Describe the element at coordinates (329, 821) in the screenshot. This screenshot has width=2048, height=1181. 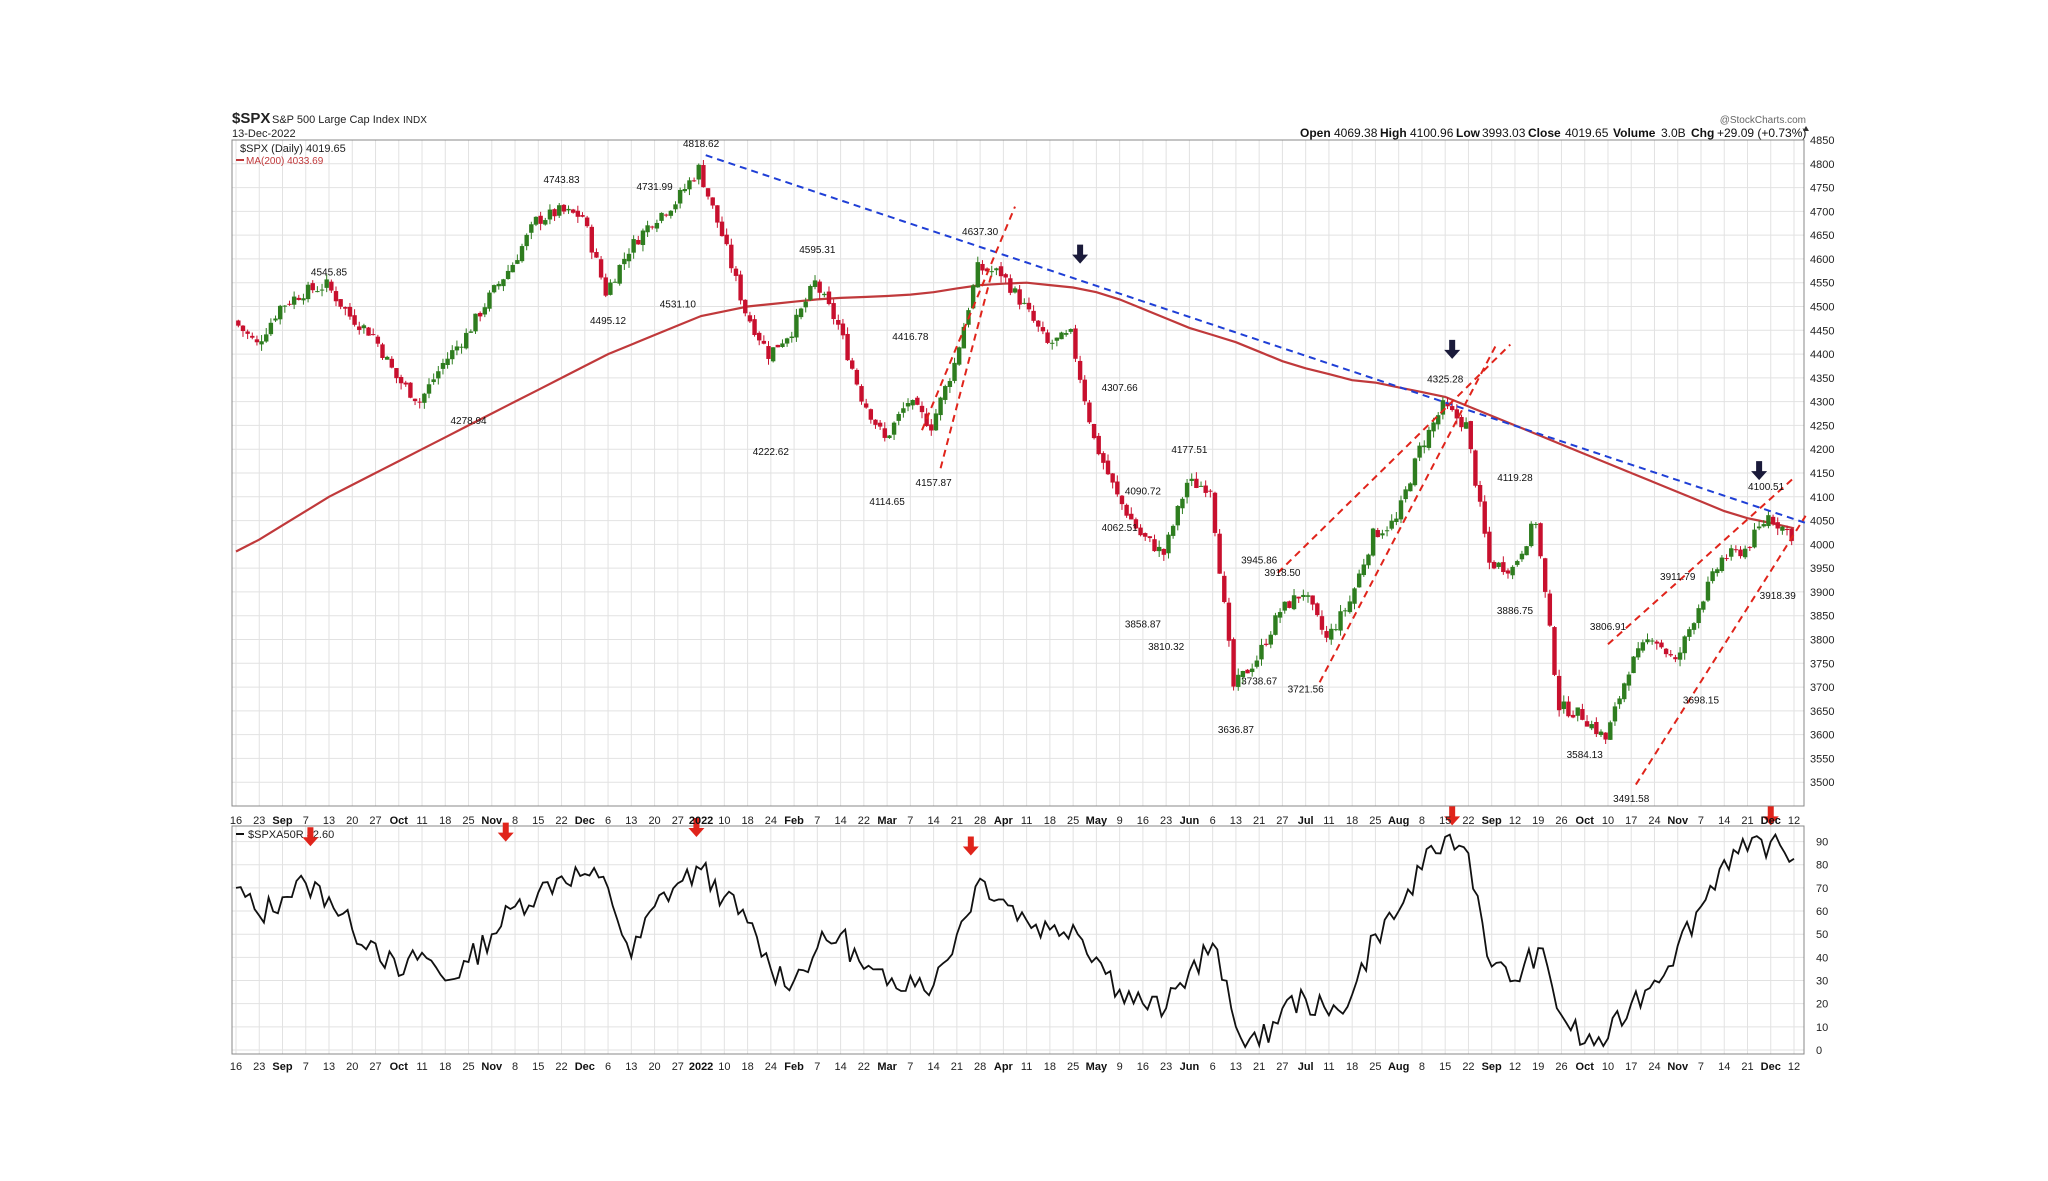
I see `price-x-tick: 13` at that location.